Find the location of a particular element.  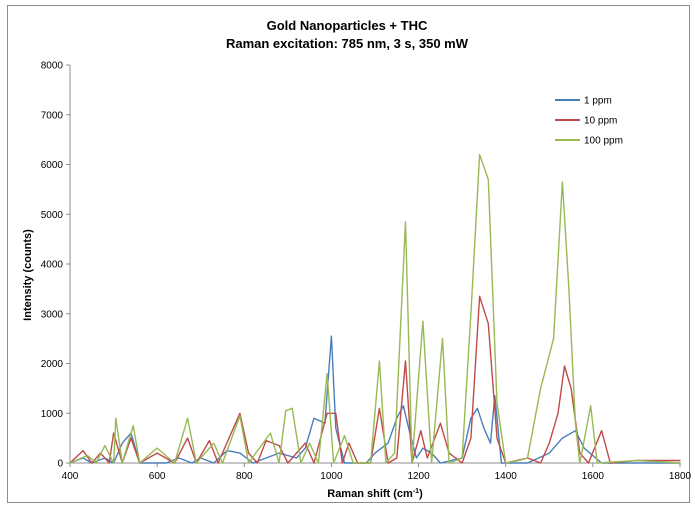

x-tick-label: 1000 is located at coordinates (331, 476).